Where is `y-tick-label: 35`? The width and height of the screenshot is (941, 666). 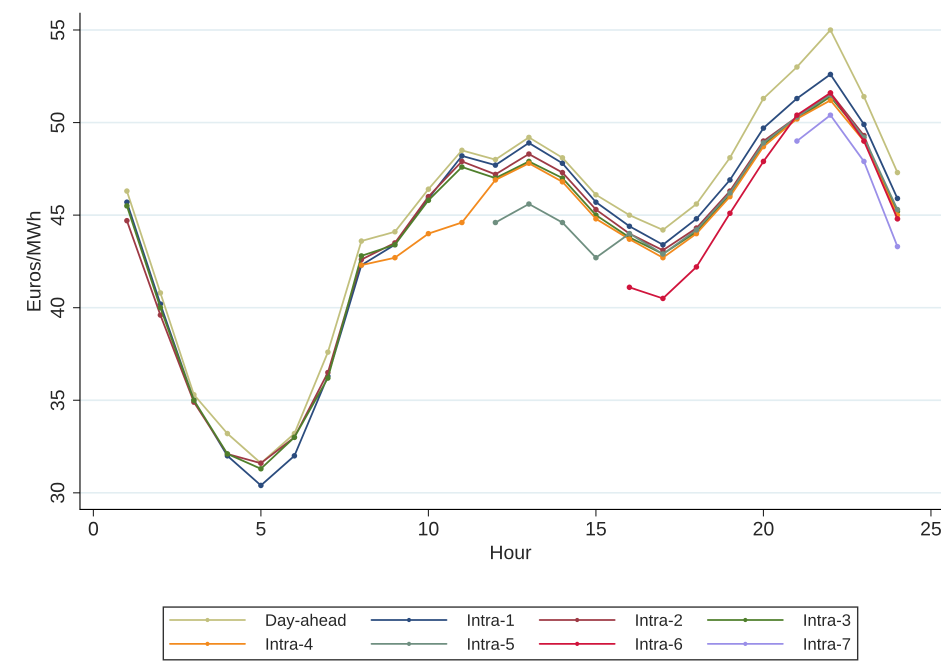
y-tick-label: 35 is located at coordinates (57, 400).